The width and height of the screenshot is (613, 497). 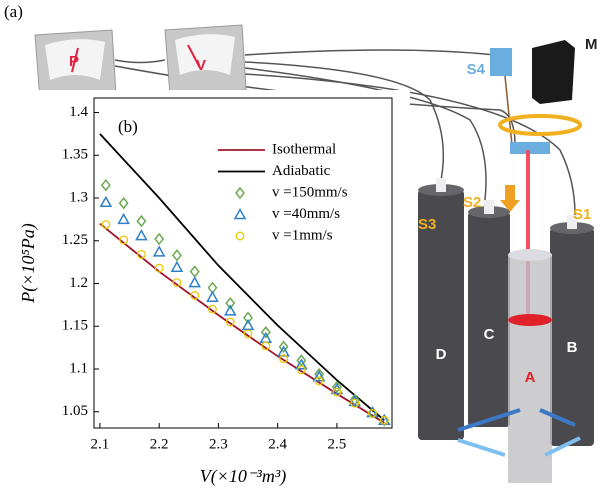 What do you see at coordinates (301, 171) in the screenshot?
I see `legend-label: Adiabatic` at bounding box center [301, 171].